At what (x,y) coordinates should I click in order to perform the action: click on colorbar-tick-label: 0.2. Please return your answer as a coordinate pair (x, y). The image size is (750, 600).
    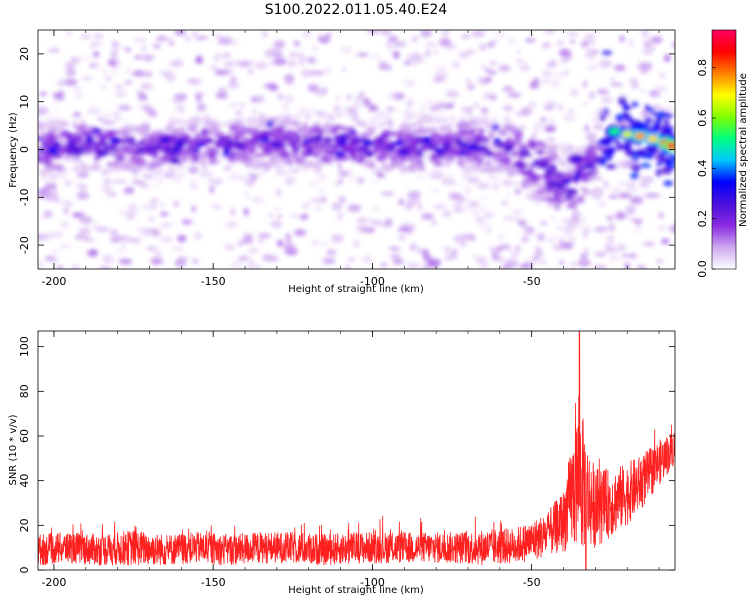
    Looking at the image, I should click on (702, 219).